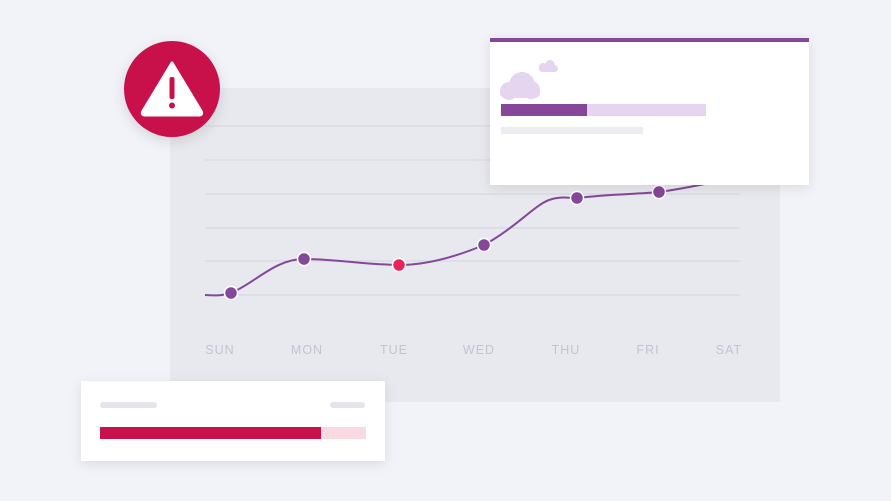 Image resolution: width=891 pixels, height=501 pixels. I want to click on day-label-sun: SUN, so click(220, 350).